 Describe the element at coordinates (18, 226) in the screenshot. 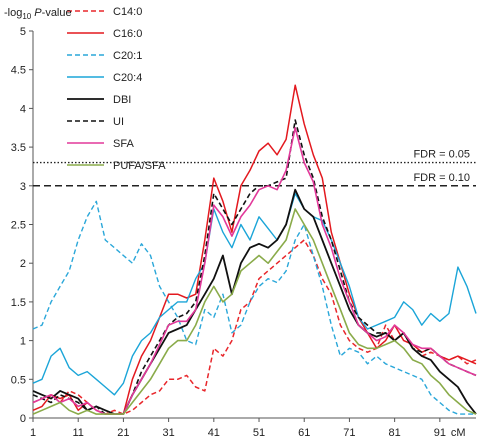

I see `y-tick-label: 2.5` at that location.